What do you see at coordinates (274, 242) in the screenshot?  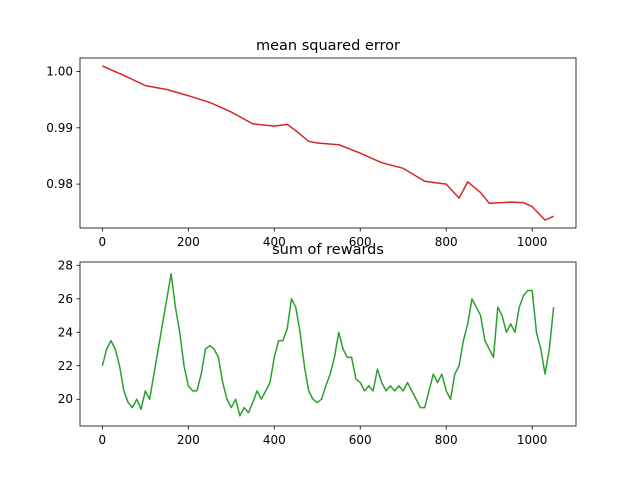 I see `mse-x-tick-label: 400` at bounding box center [274, 242].